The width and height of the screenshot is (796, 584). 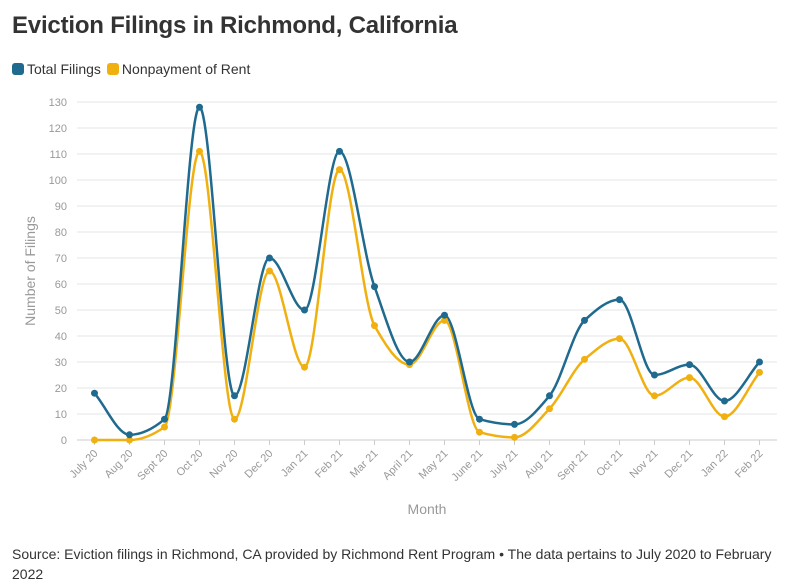 I want to click on x-tick-label: June 21, so click(x=467, y=466).